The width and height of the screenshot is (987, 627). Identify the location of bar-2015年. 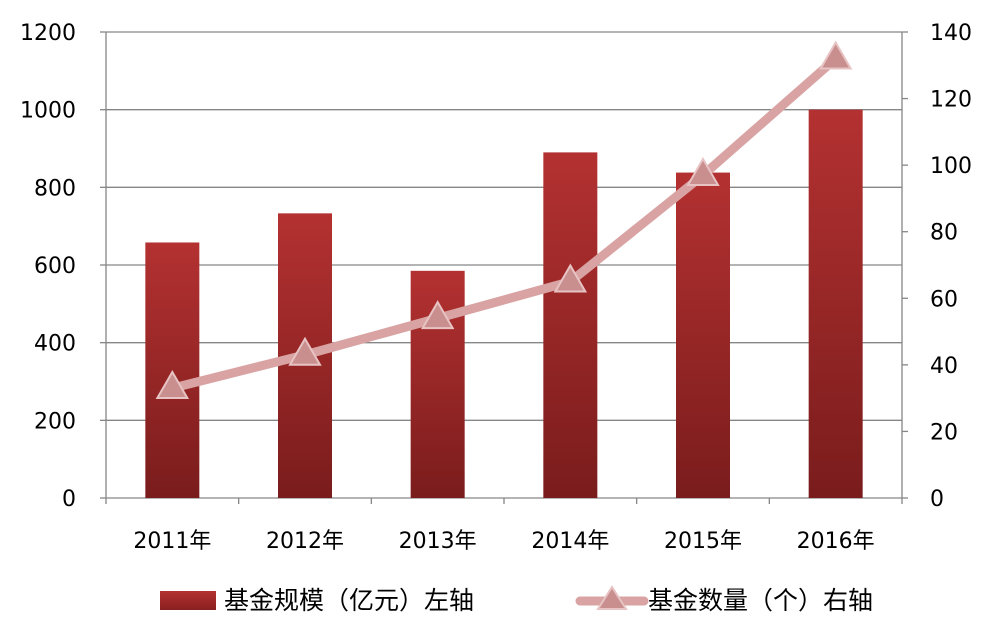
(703, 335).